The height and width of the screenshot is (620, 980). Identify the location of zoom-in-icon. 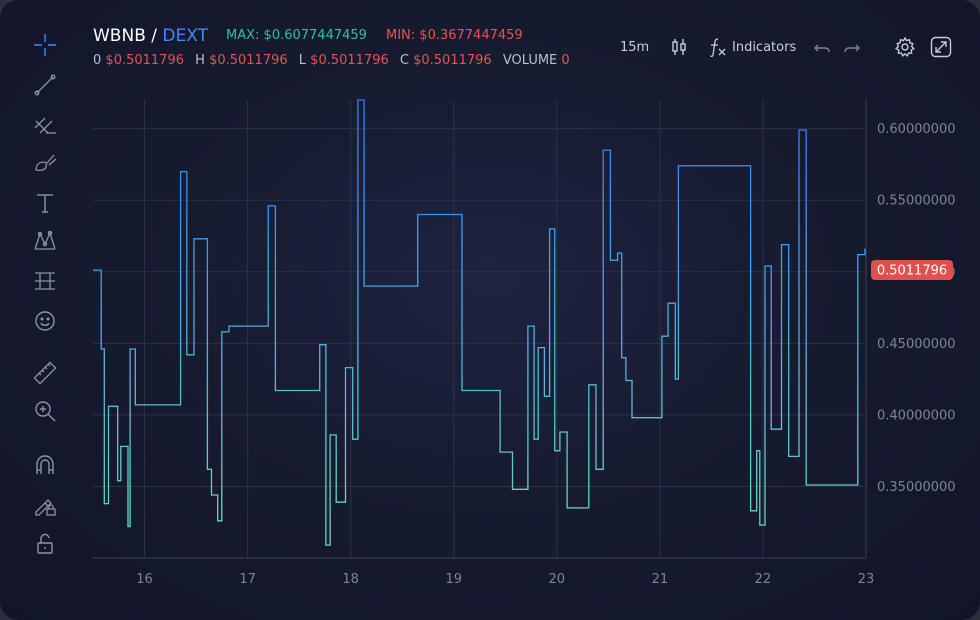
(45, 411).